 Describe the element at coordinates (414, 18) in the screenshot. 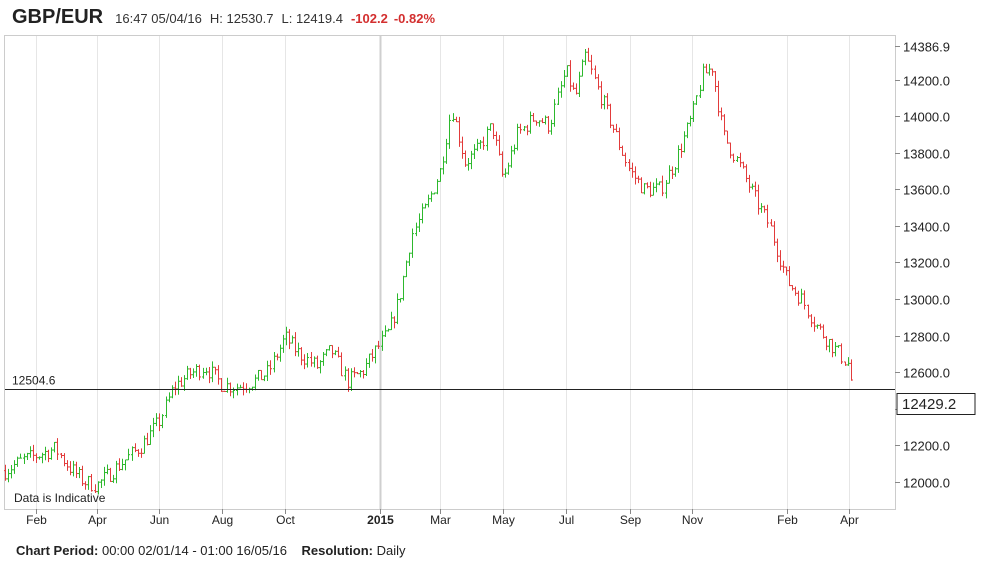

I see `change-percent: -0.82%` at that location.